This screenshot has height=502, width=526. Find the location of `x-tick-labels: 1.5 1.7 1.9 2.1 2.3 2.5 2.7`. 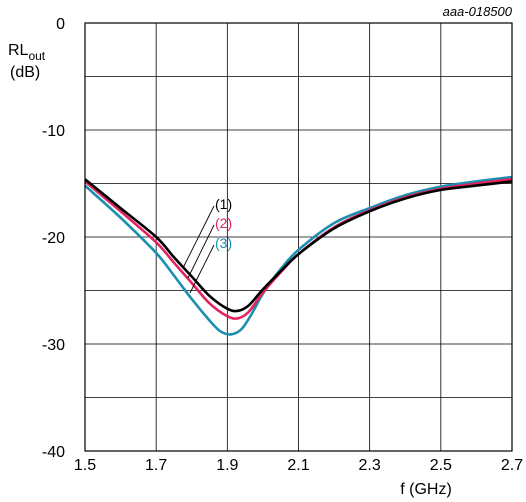

x-tick-labels: 1.5 1.7 1.9 2.1 2.3 2.5 2.7 is located at coordinates (298, 465).